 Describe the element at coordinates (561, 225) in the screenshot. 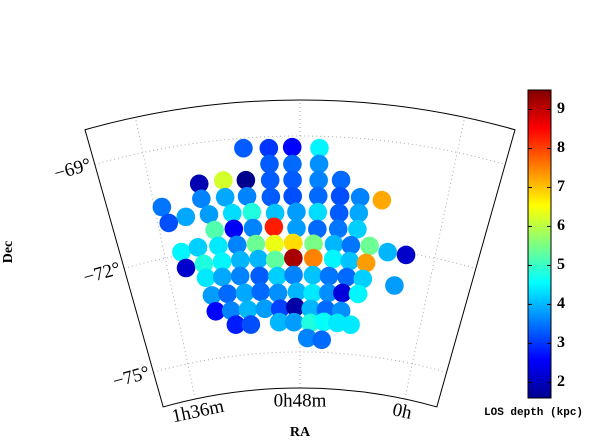

I see `colorbar-tick-label: 6` at that location.